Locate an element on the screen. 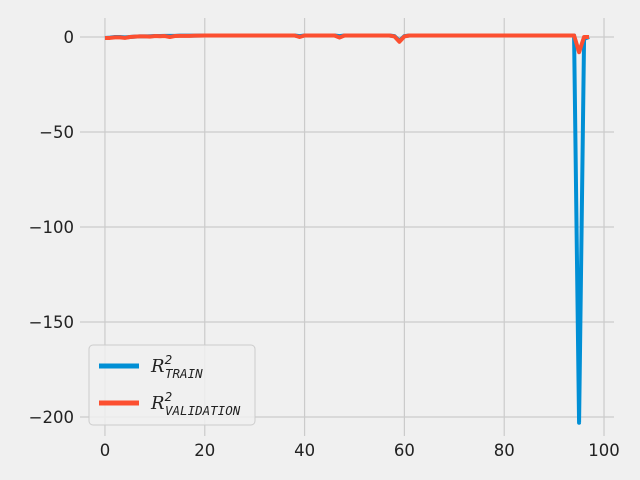  x-tick-label: 100 is located at coordinates (604, 450).